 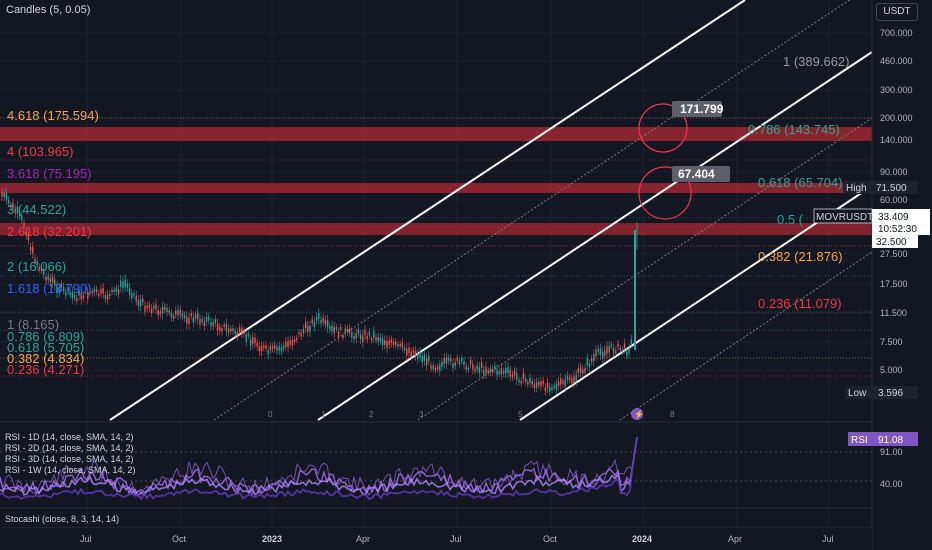 What do you see at coordinates (894, 172) in the screenshot?
I see `price-tick: 90.000` at bounding box center [894, 172].